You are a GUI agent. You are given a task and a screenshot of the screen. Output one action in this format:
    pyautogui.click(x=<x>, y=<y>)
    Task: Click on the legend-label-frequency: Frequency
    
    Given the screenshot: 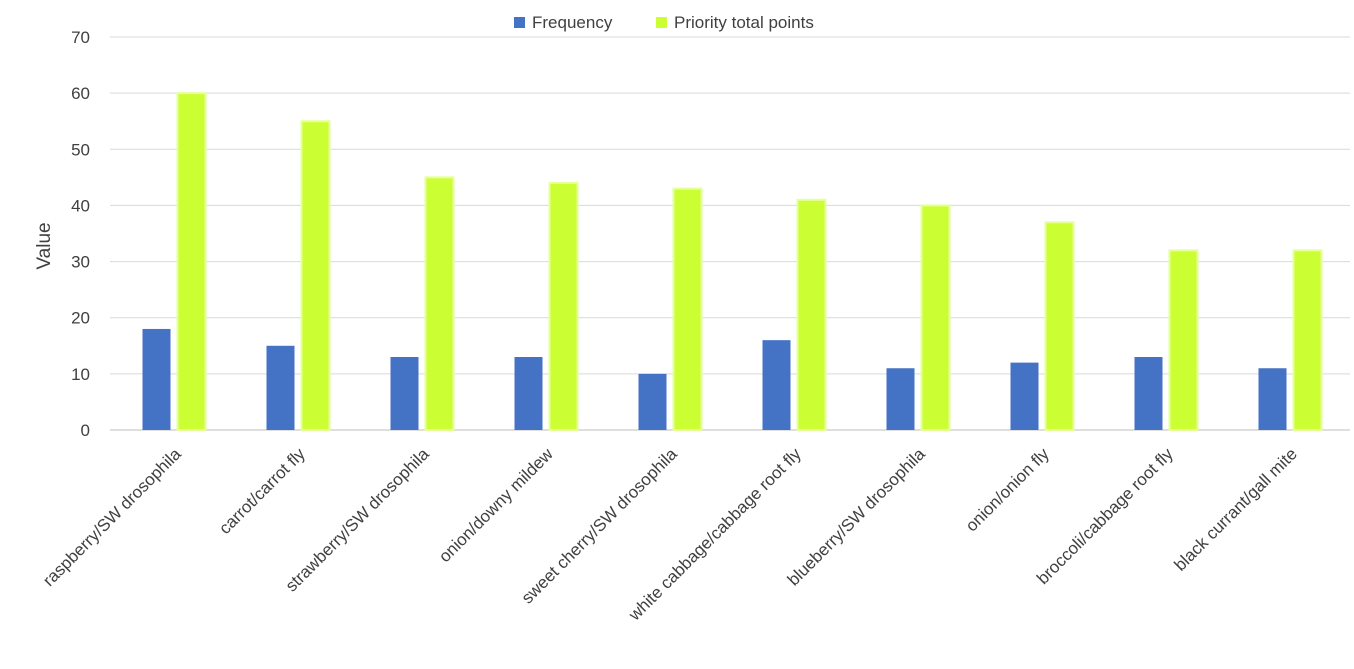 What is the action you would take?
    pyautogui.click(x=572, y=22)
    